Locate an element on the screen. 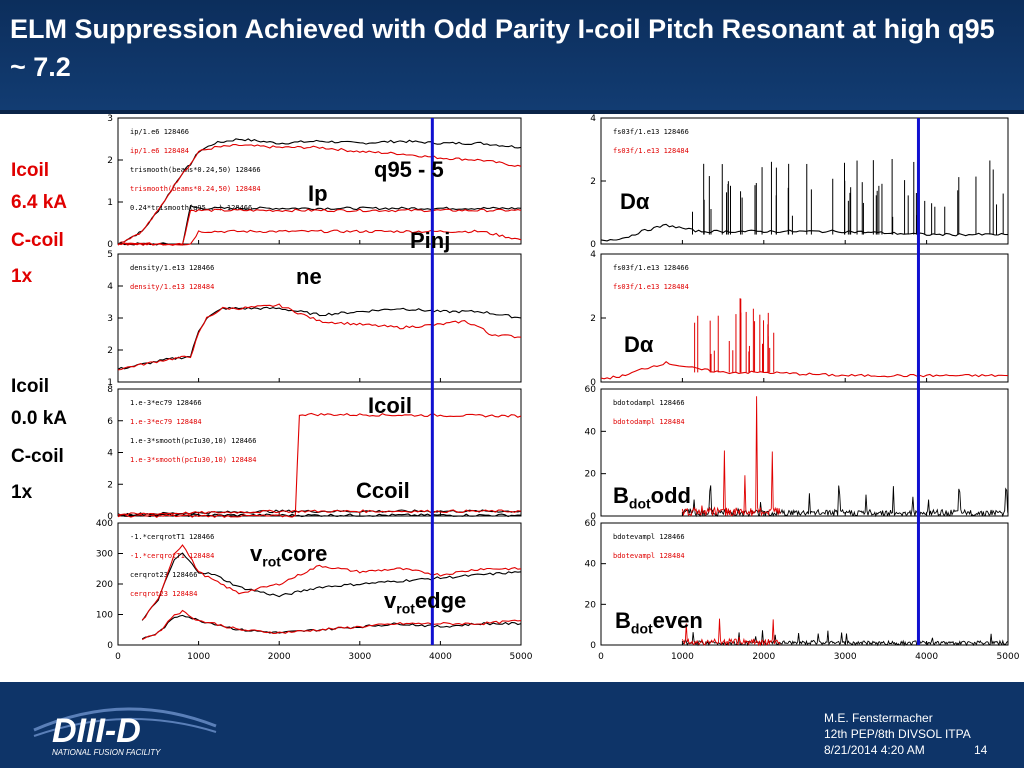 Image resolution: width=1024 pixels, height=768 pixels. footer-date: 8/21/2014 4:20 AM is located at coordinates (874, 750).